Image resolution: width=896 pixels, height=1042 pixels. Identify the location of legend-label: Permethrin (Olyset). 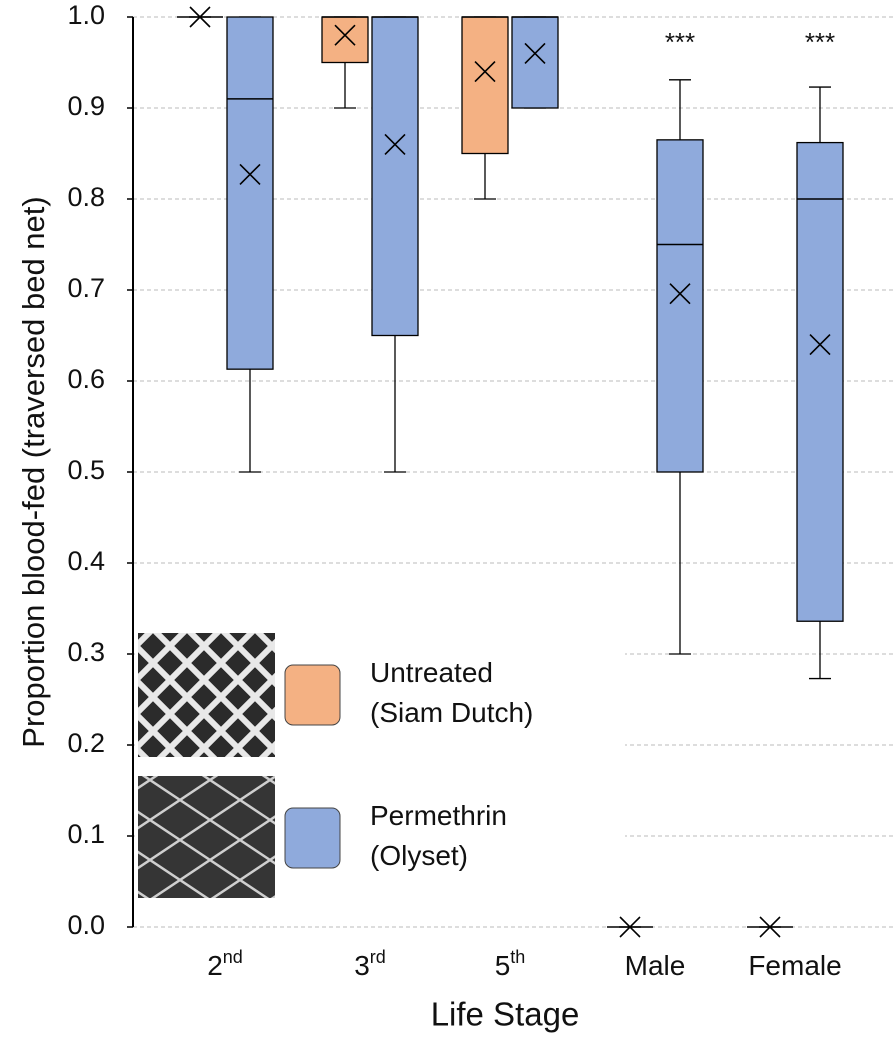
(438, 835).